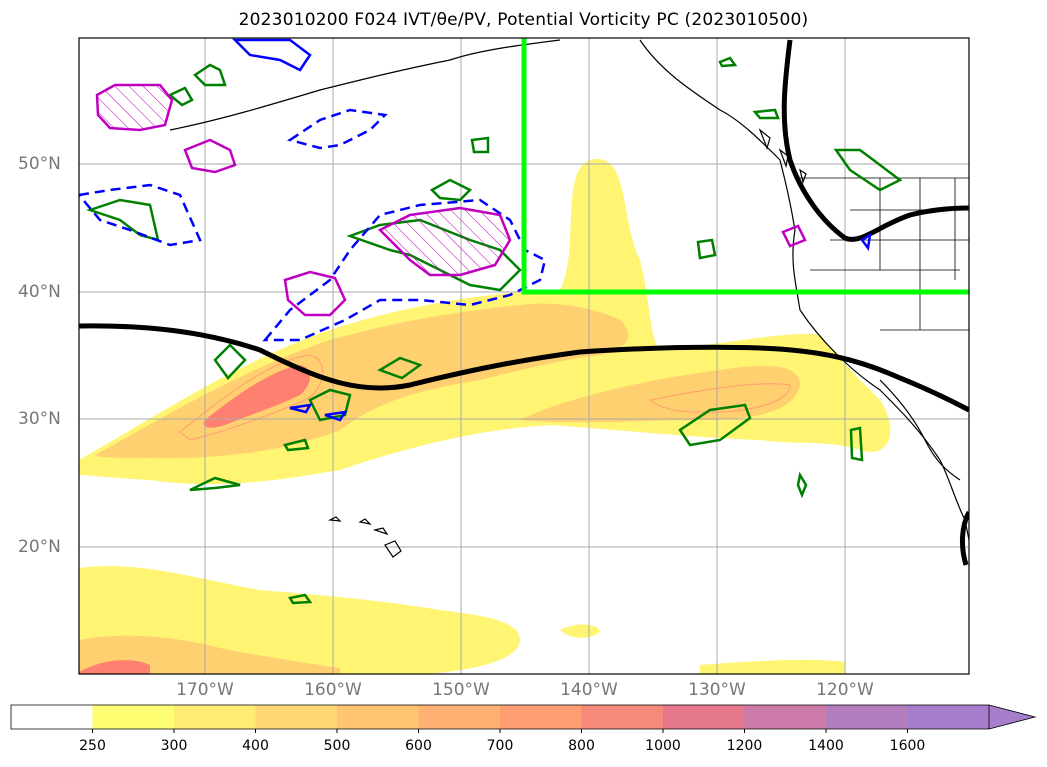 This screenshot has width=1047, height=767. I want to click on lon-label-160w: 160°W, so click(333, 690).